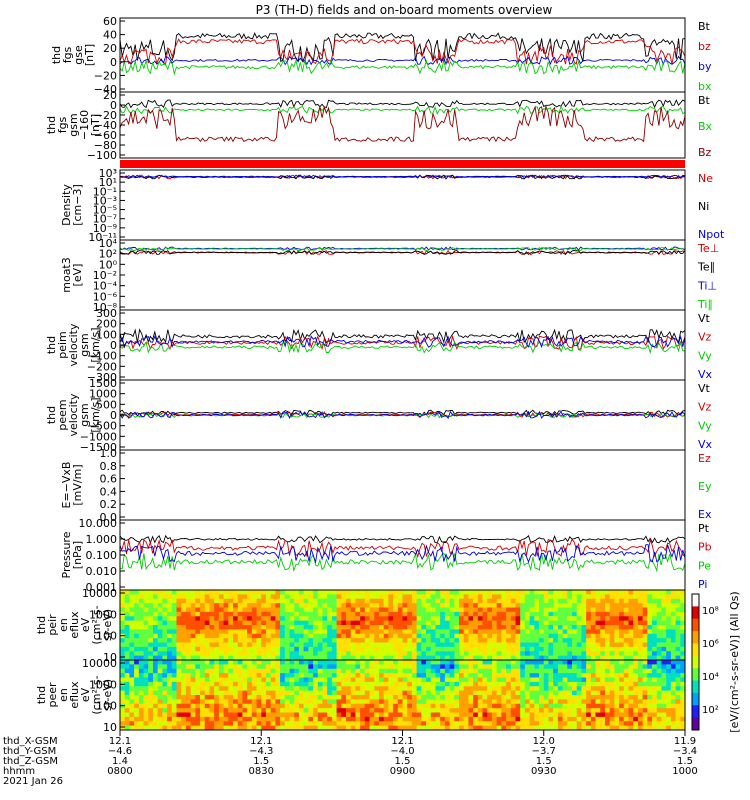  What do you see at coordinates (705, 178) in the screenshot?
I see `legend-Ne: Ne` at bounding box center [705, 178].